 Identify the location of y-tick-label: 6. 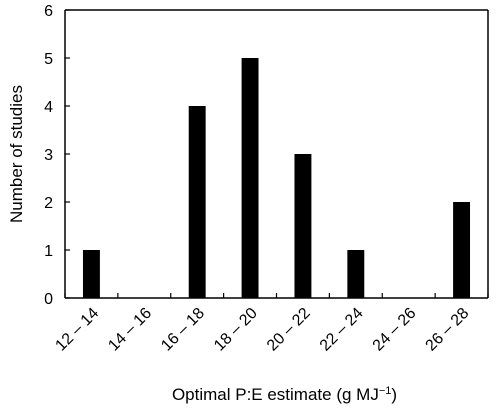
(48, 11).